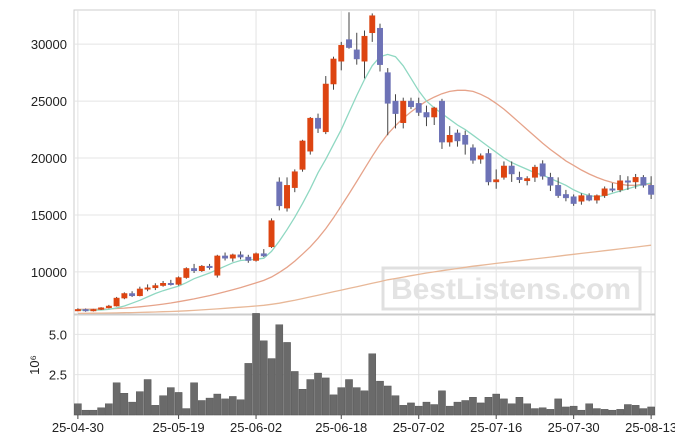 Image resolution: width=675 pixels, height=444 pixels. What do you see at coordinates (49, 101) in the screenshot?
I see `price-y-tick-label: 25000` at bounding box center [49, 101].